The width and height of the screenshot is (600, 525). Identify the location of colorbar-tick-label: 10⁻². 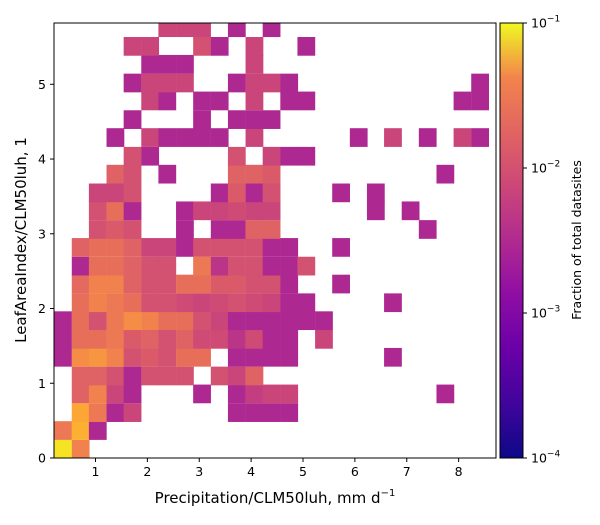
(545, 168).